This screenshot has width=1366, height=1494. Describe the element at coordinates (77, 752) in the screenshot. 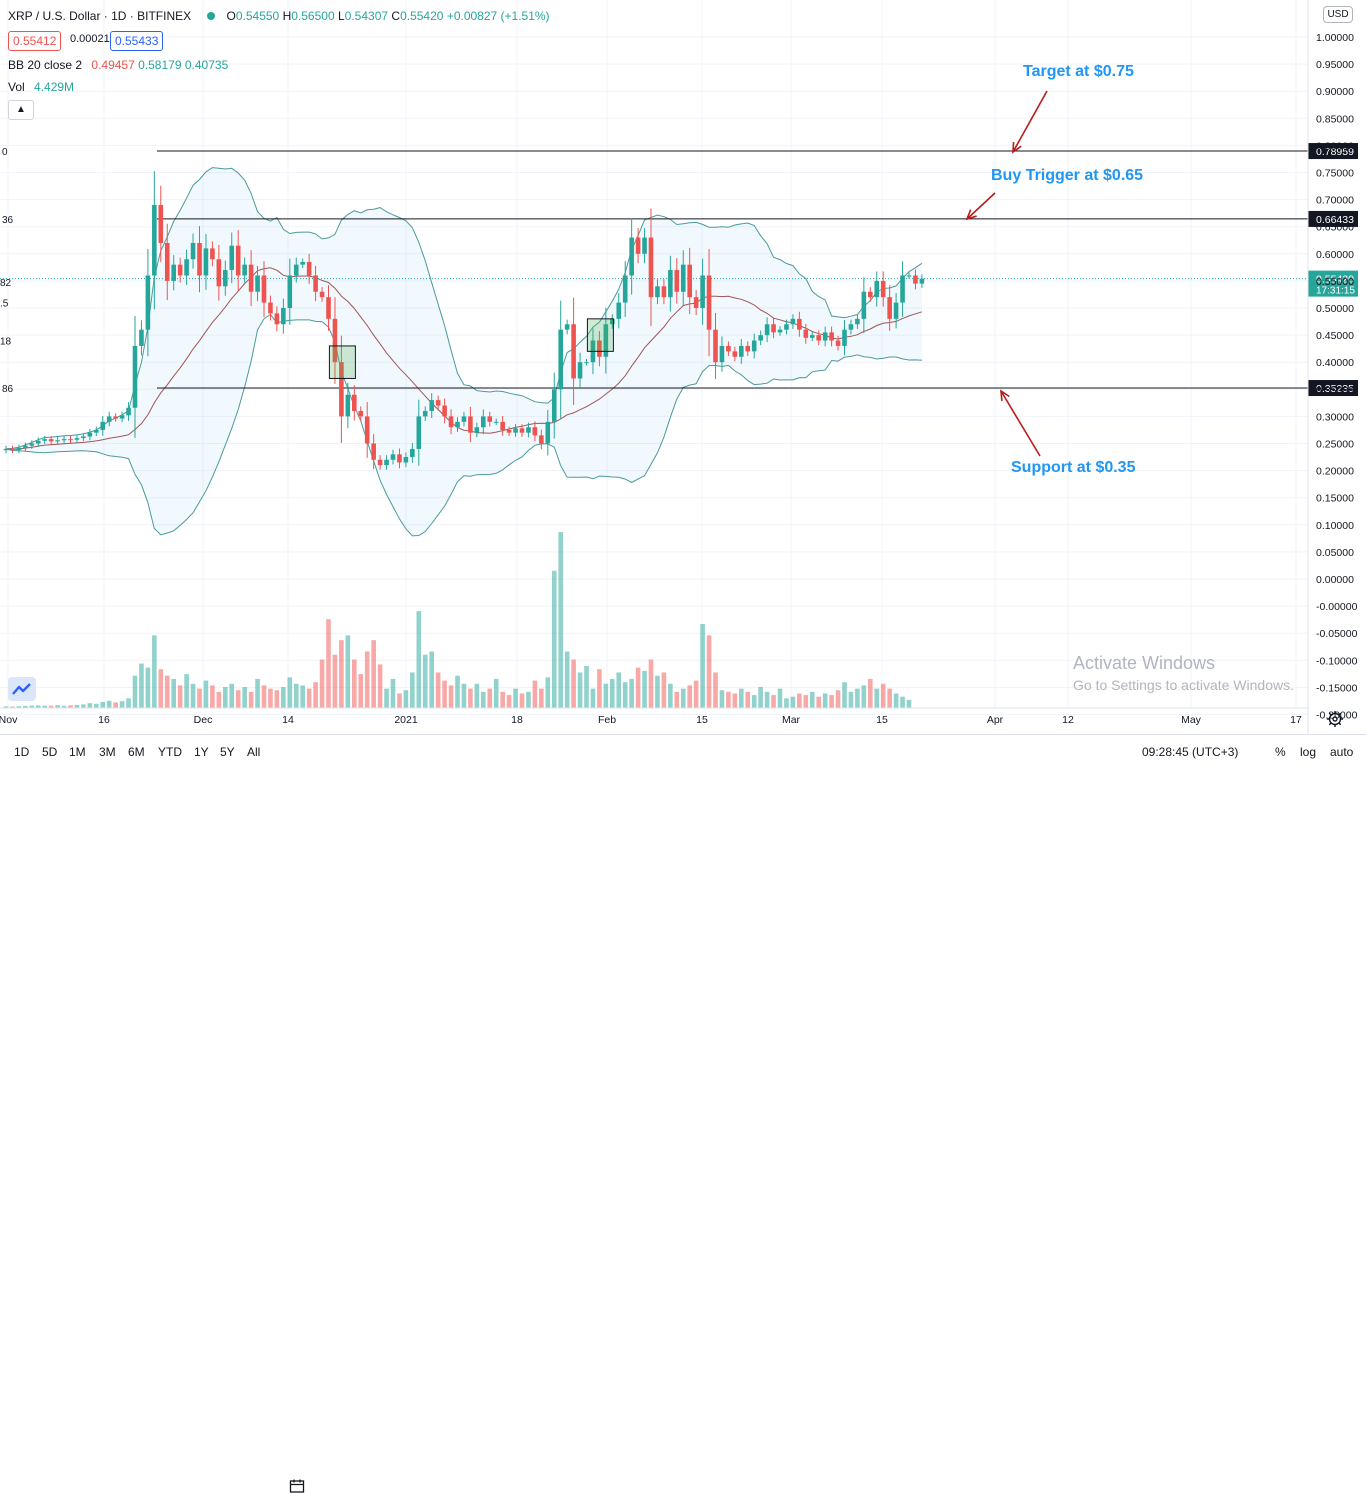

I see `range-1m-button: 1M` at that location.